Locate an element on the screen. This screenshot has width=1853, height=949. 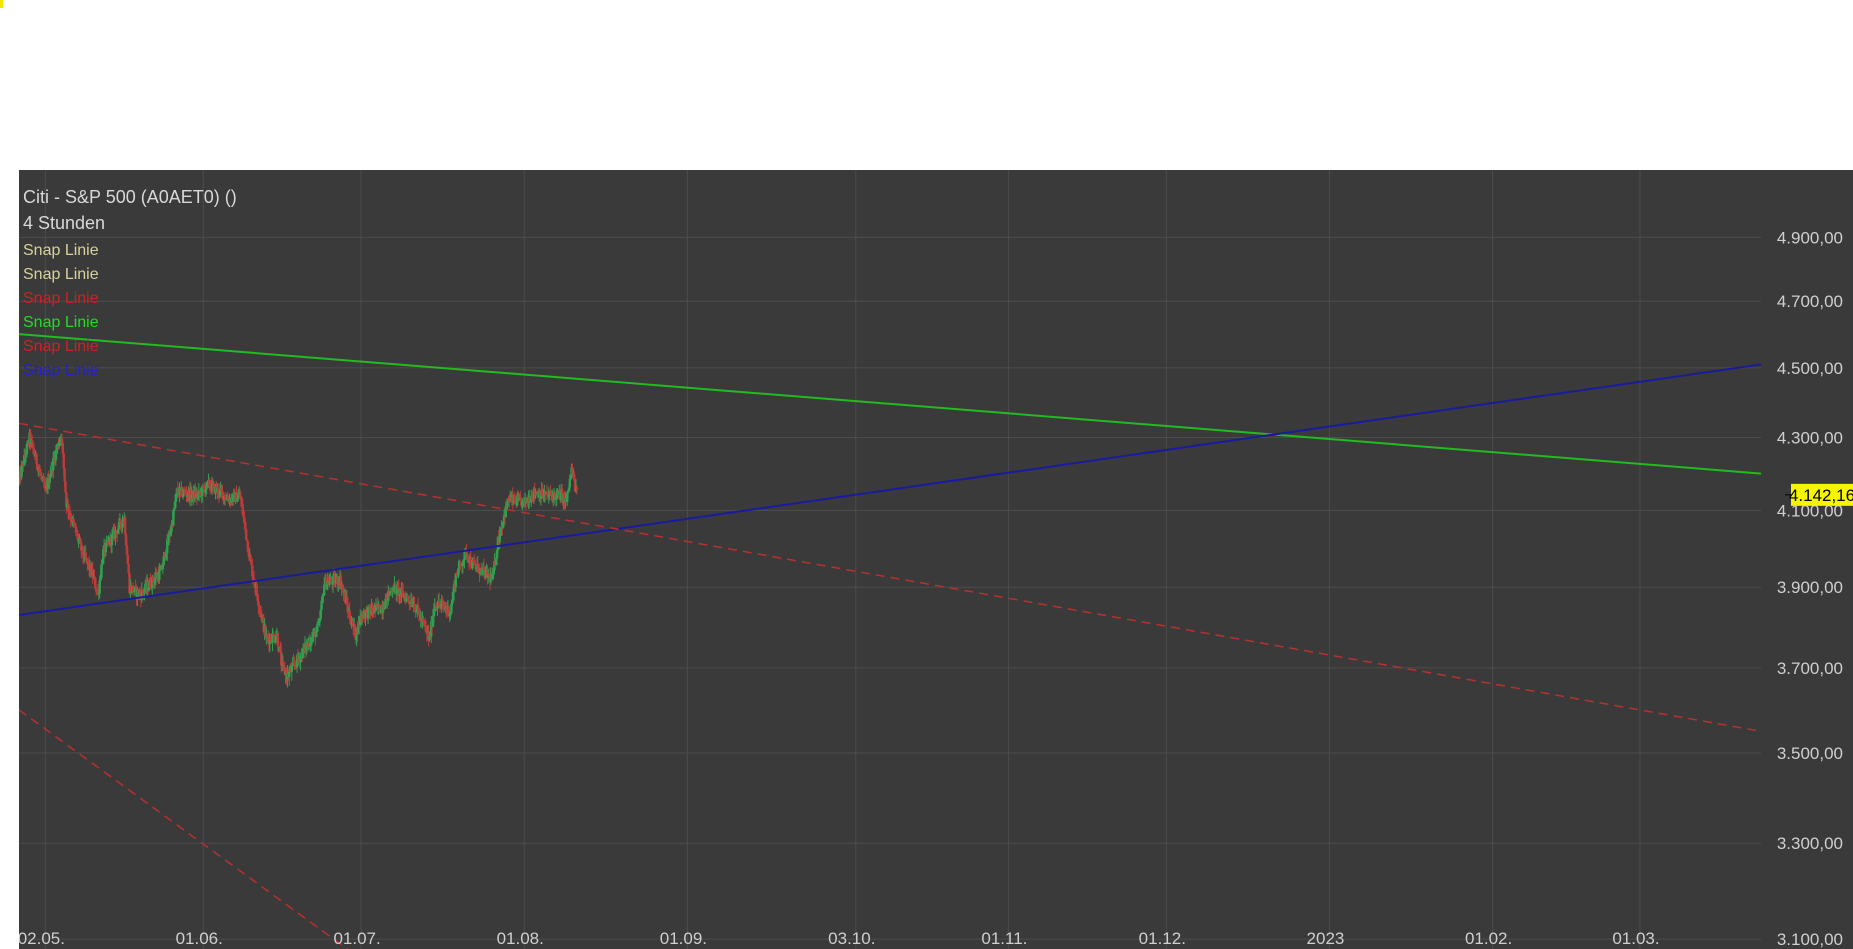
chart-interval: 4 Stunden is located at coordinates (64, 223).